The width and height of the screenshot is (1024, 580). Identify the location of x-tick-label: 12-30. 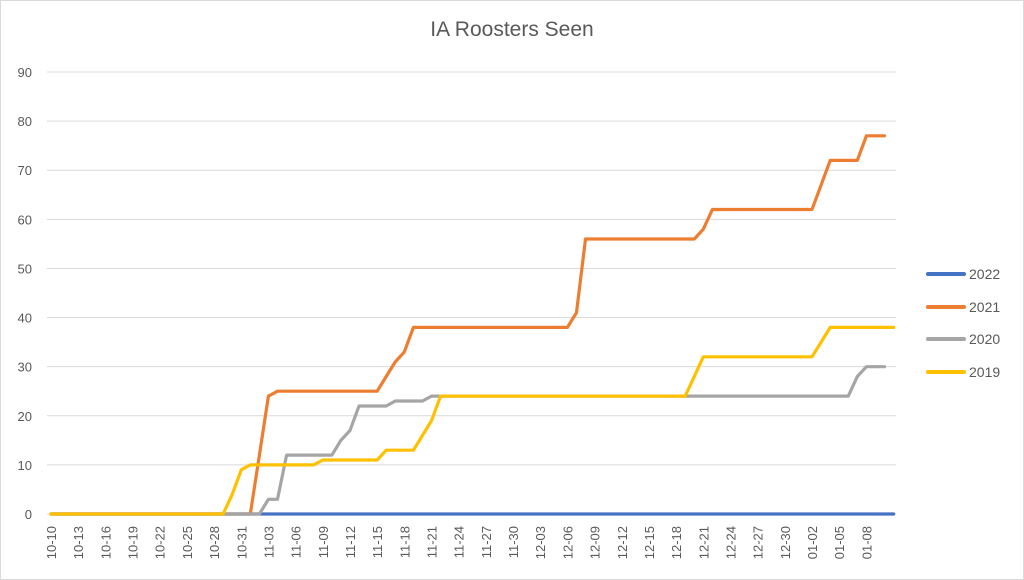
(785, 542).